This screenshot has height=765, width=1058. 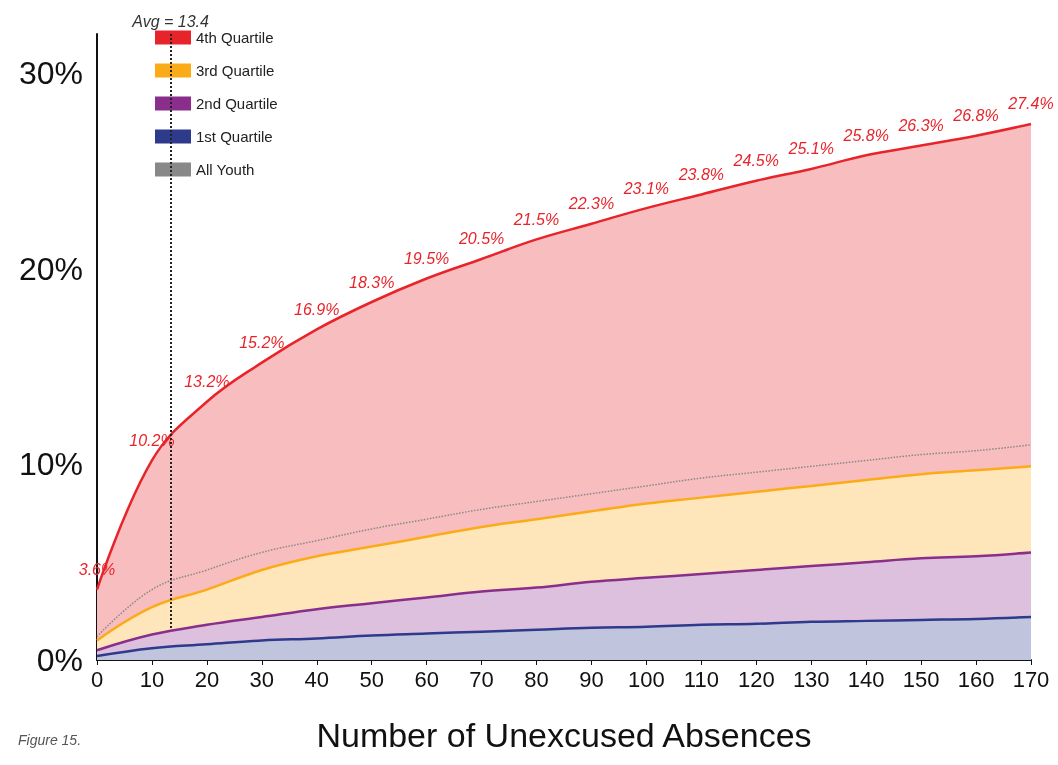 What do you see at coordinates (1031, 679) in the screenshot?
I see `x-tick-label: 170` at bounding box center [1031, 679].